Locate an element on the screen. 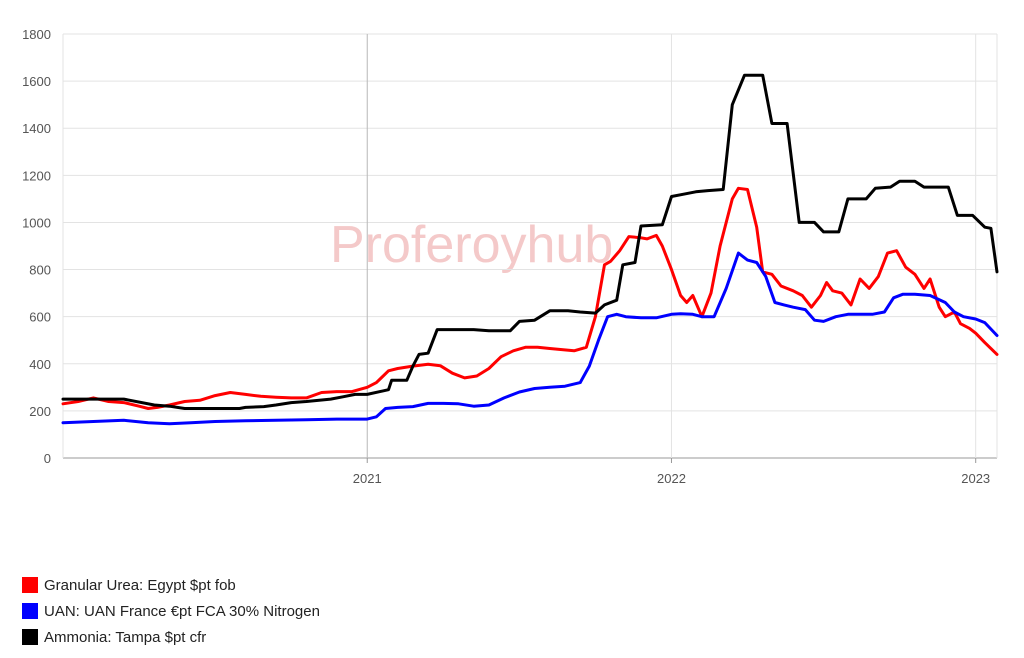 This screenshot has width=1024, height=658. legend-label: Granular Urea: Egypt $pt fob is located at coordinates (140, 585).